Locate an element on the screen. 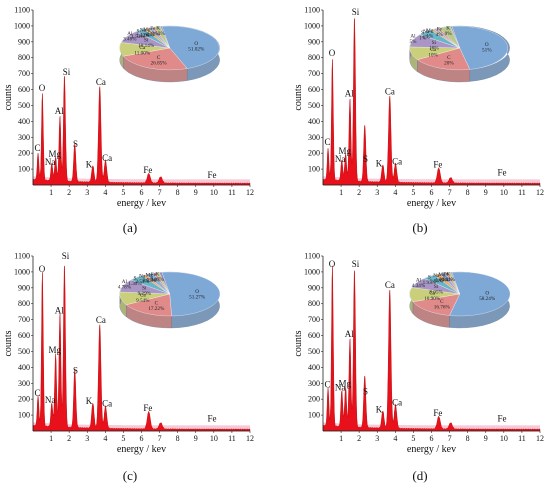 Image resolution: width=550 pixels, height=487 pixels. pie-label-value: 8.05% is located at coordinates (436, 292).